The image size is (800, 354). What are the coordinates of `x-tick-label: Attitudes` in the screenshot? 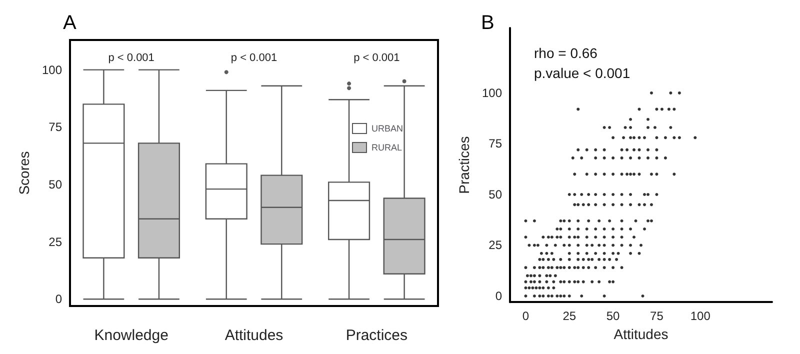 It's located at (254, 335).